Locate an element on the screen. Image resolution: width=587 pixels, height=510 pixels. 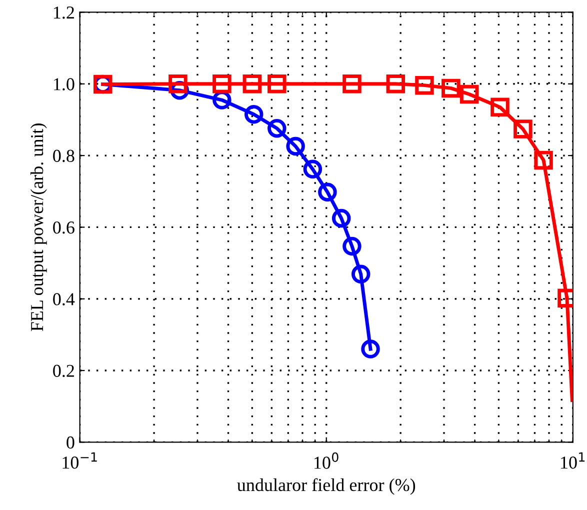
y-tick-label: 1.2 is located at coordinates (64, 12).